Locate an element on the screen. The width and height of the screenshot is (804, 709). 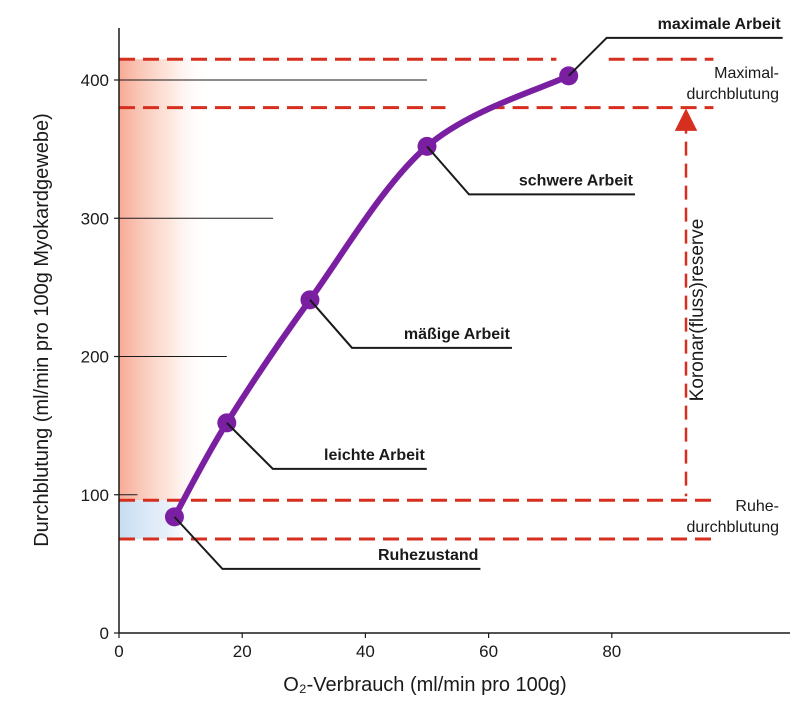
blue-shading-band is located at coordinates (159, 519).